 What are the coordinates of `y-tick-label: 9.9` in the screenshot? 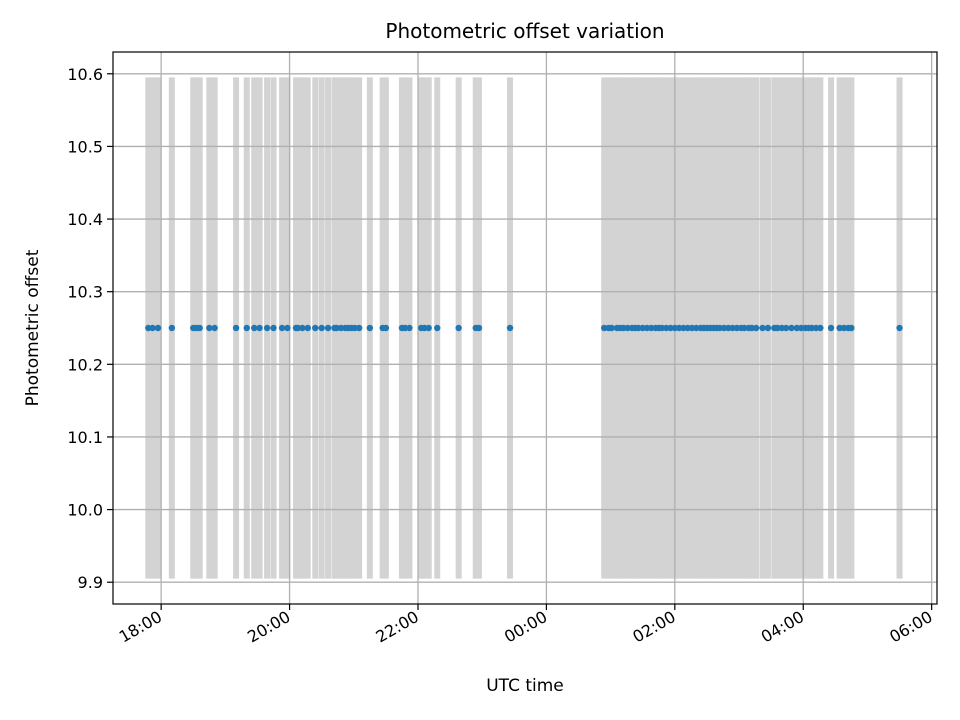 It's located at (90, 582).